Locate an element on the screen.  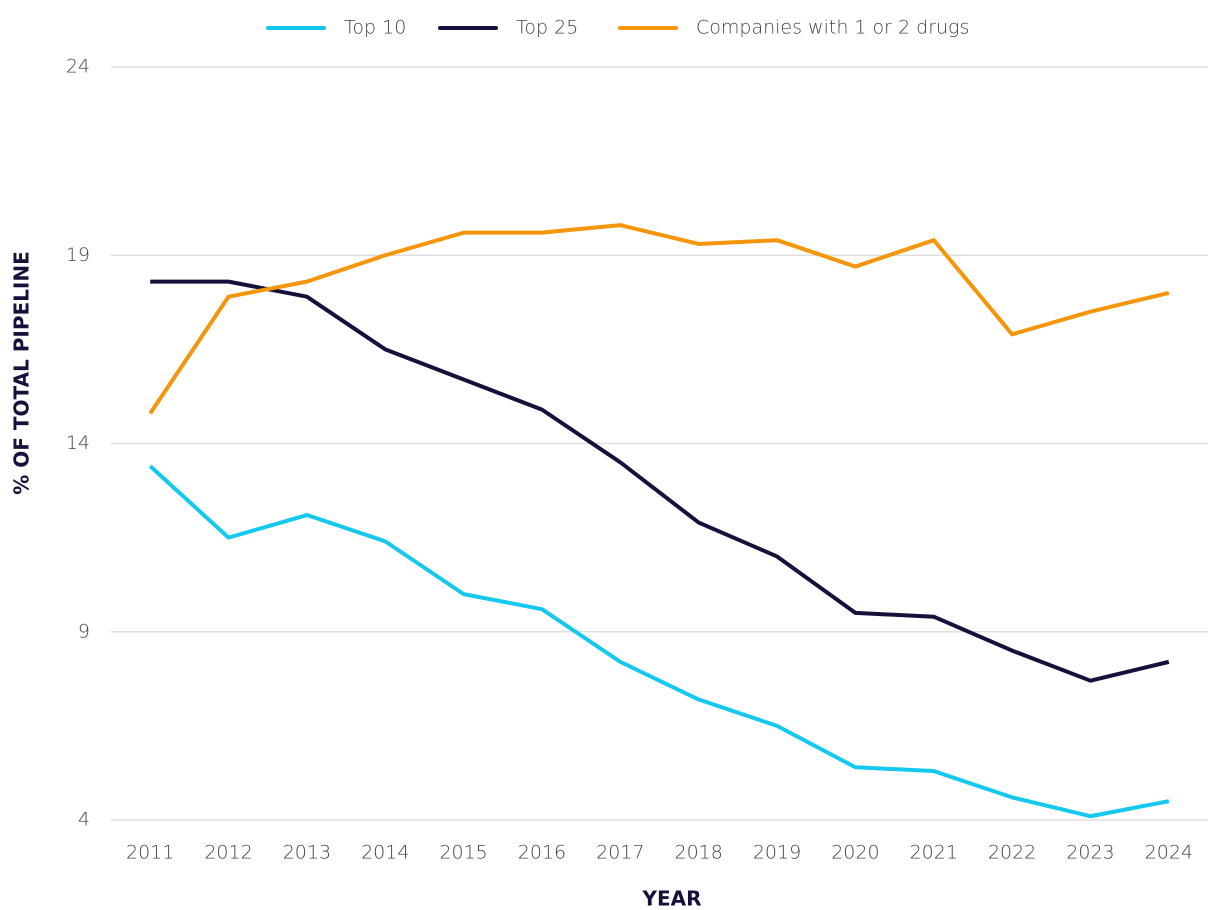
y-tick-label: 24 is located at coordinates (78, 67).